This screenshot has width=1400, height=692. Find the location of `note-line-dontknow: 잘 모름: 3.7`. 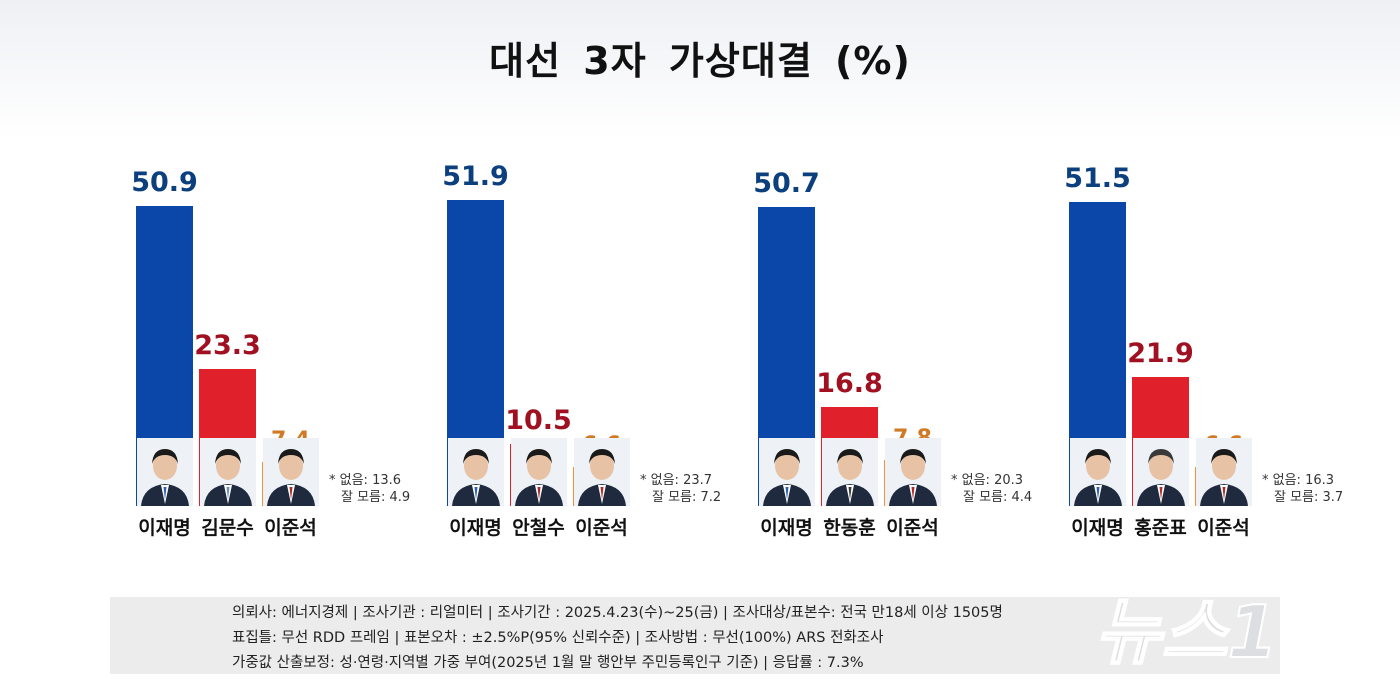

note-line-dontknow: 잘 모름: 3.7 is located at coordinates (1309, 497).